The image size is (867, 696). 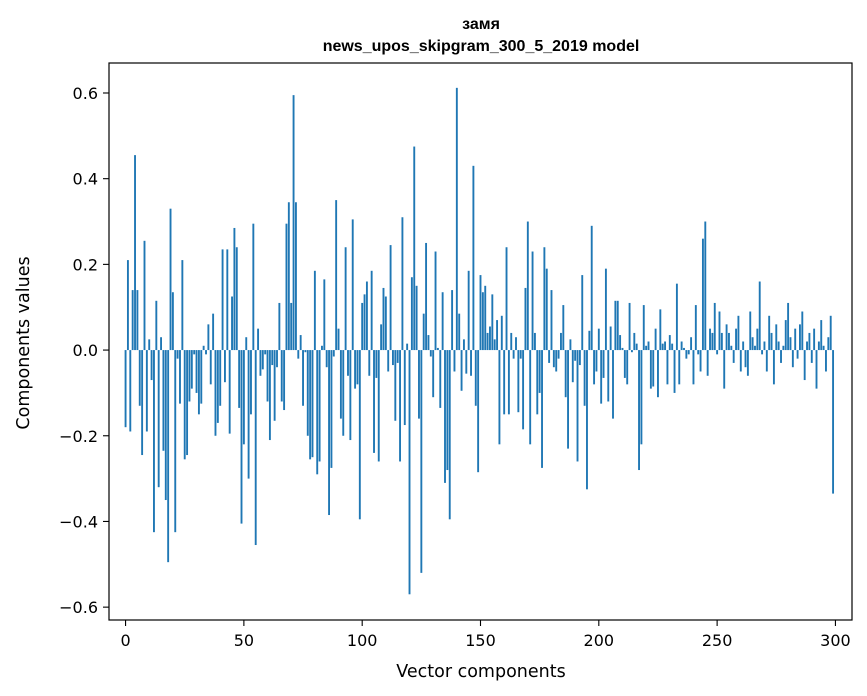 What do you see at coordinates (485, 635) in the screenshot?
I see `x-axis-ticks: 0 50 100 150 200 250 300` at bounding box center [485, 635].